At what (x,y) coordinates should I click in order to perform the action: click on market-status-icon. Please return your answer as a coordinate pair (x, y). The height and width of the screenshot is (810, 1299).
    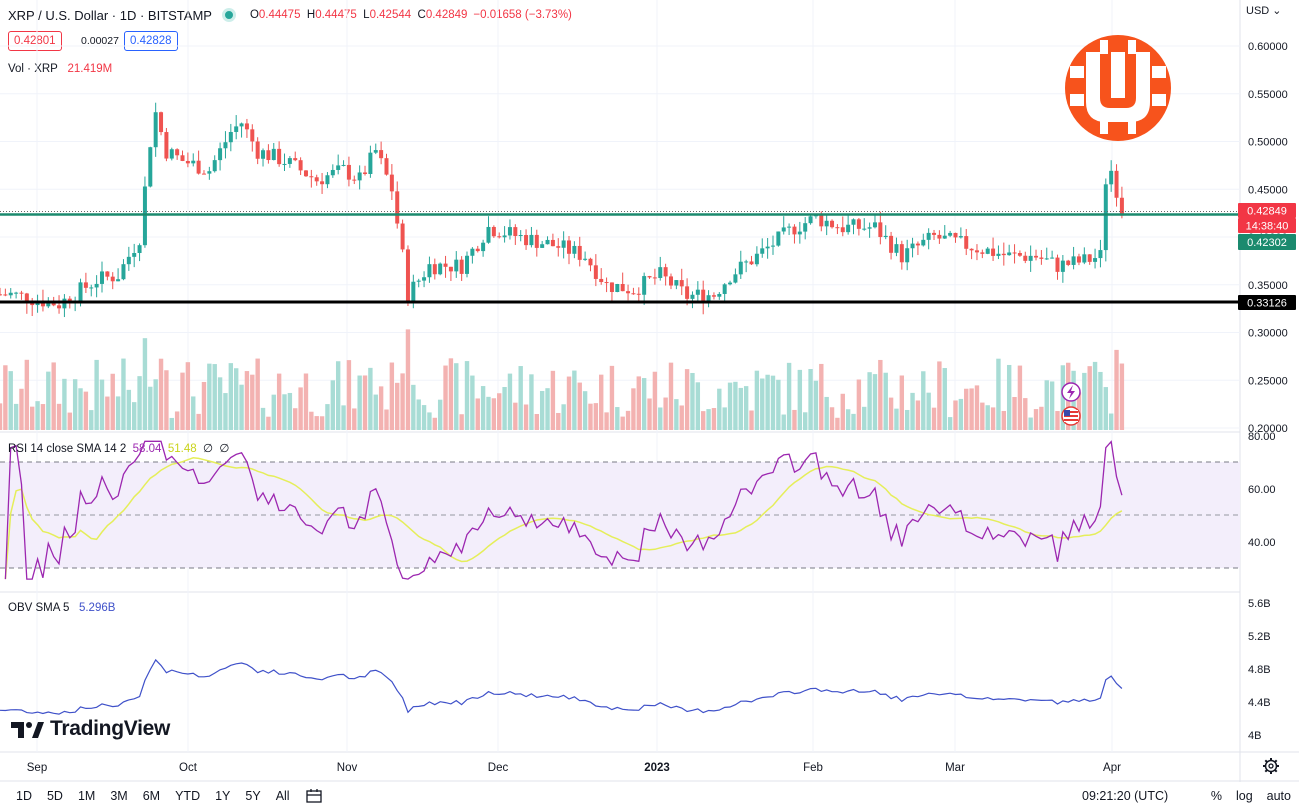
    Looking at the image, I should click on (228, 15).